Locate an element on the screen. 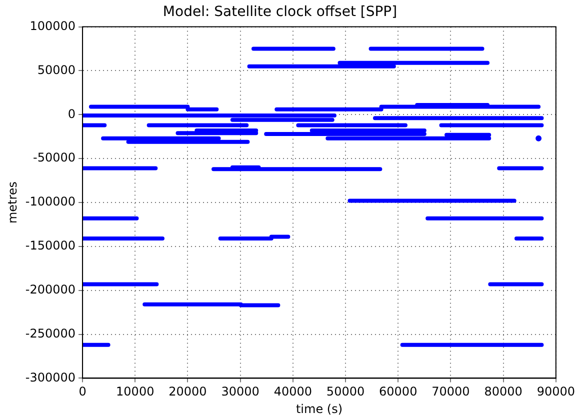 This screenshot has height=419, width=578. x-tick-label: 0 is located at coordinates (82, 391).